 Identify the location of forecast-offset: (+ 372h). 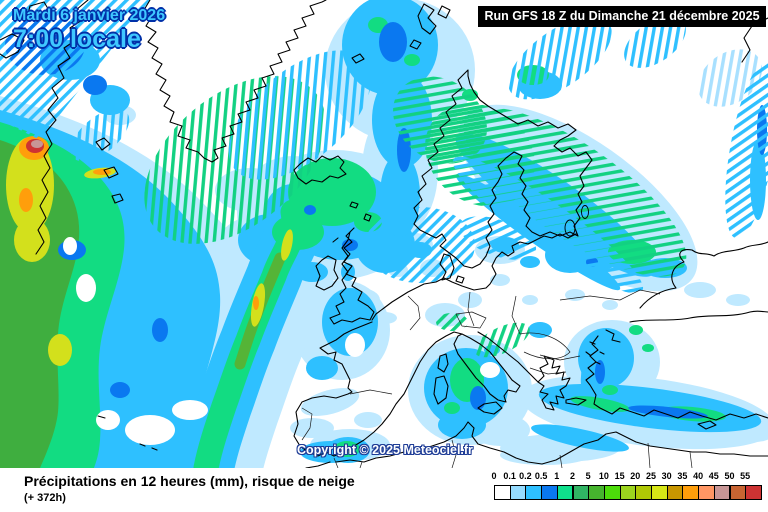
(45, 498).